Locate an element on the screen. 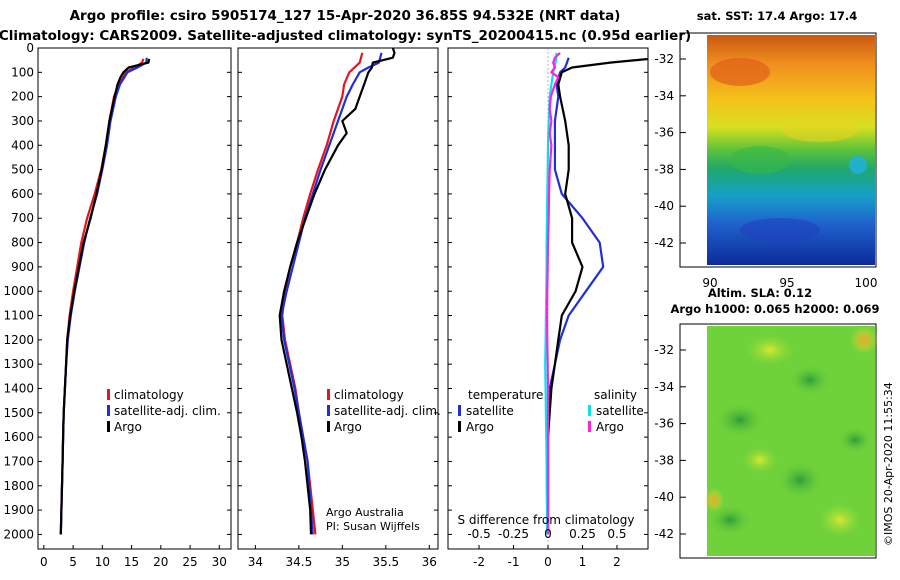  depth-tick-label: 1800 is located at coordinates (18, 486).